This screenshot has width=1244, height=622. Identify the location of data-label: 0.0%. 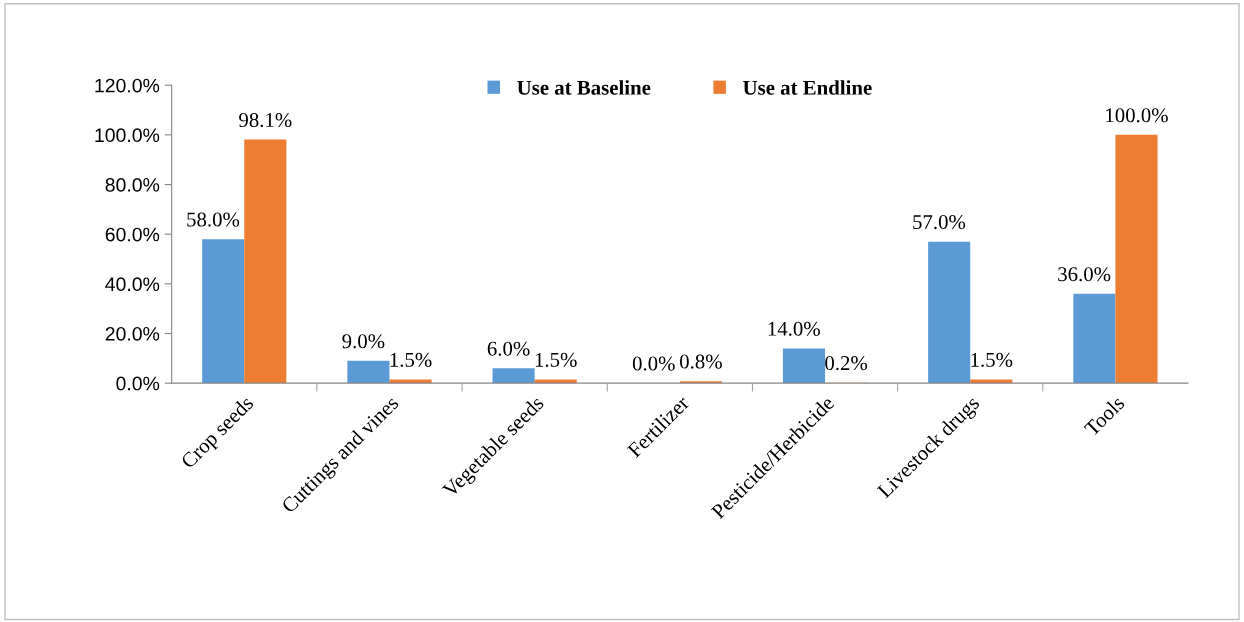
(653, 363).